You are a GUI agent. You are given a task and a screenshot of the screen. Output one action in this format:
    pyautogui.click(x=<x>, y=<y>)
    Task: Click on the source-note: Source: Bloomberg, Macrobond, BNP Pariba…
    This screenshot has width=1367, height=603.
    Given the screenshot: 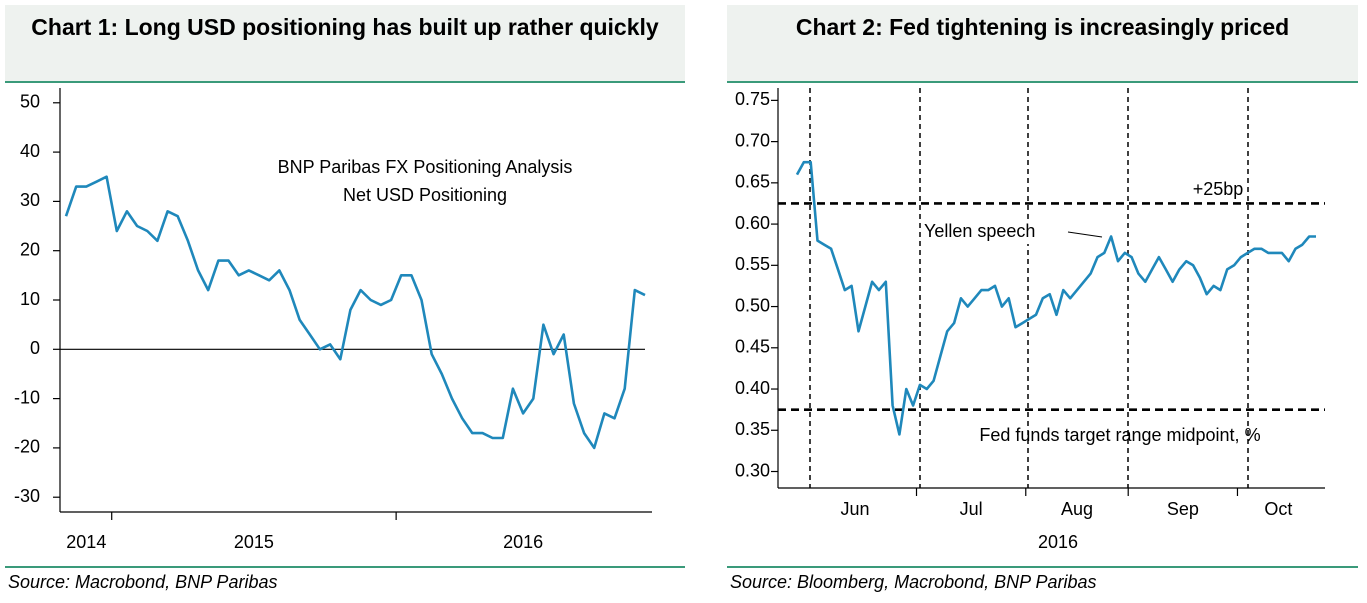 What is the action you would take?
    pyautogui.click(x=913, y=582)
    